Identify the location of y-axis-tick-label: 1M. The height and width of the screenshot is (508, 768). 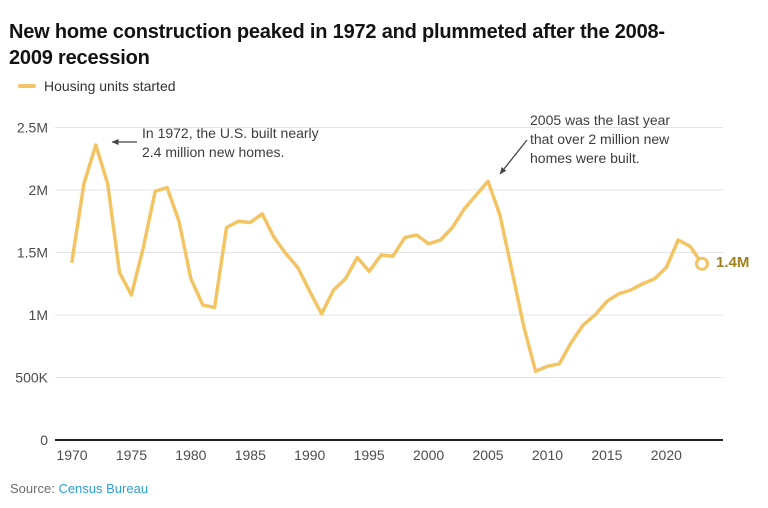
(38, 315).